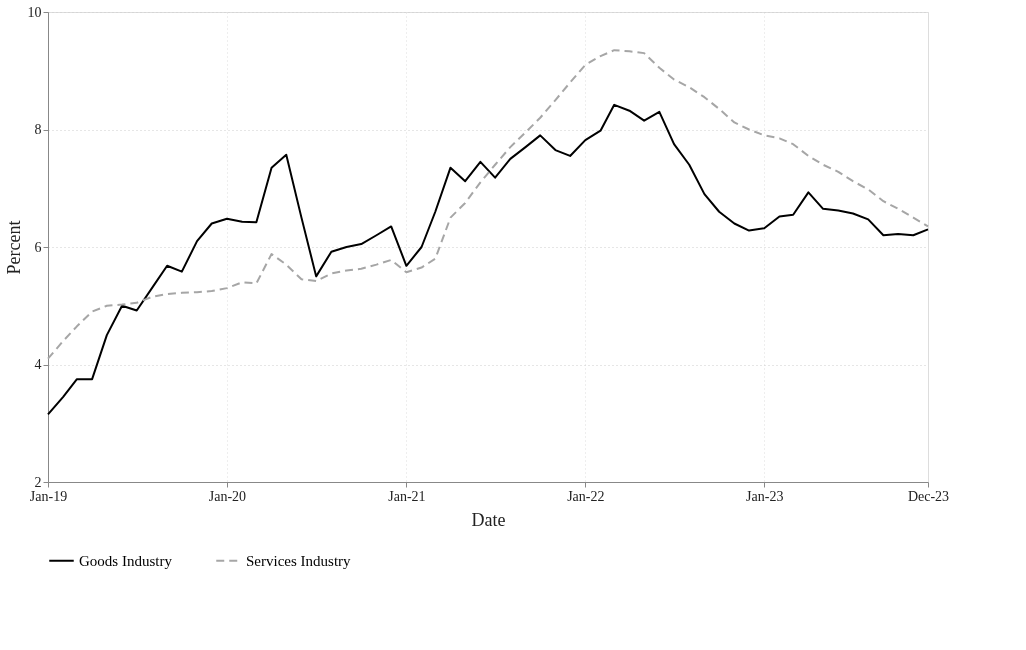 This screenshot has width=1026, height=650. I want to click on y-tick-label: 4, so click(38, 364).